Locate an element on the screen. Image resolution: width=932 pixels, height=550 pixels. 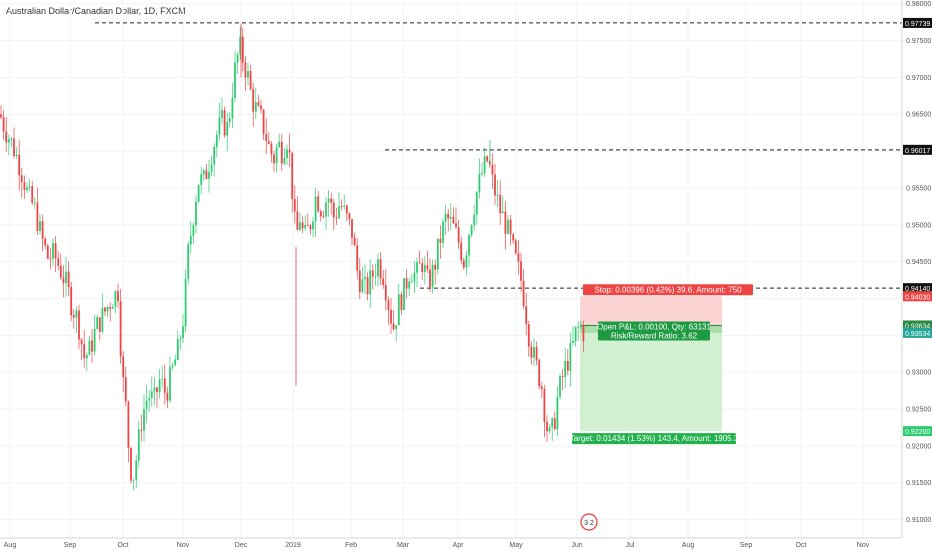
svg-text: 0.94140 is located at coordinates (917, 289).